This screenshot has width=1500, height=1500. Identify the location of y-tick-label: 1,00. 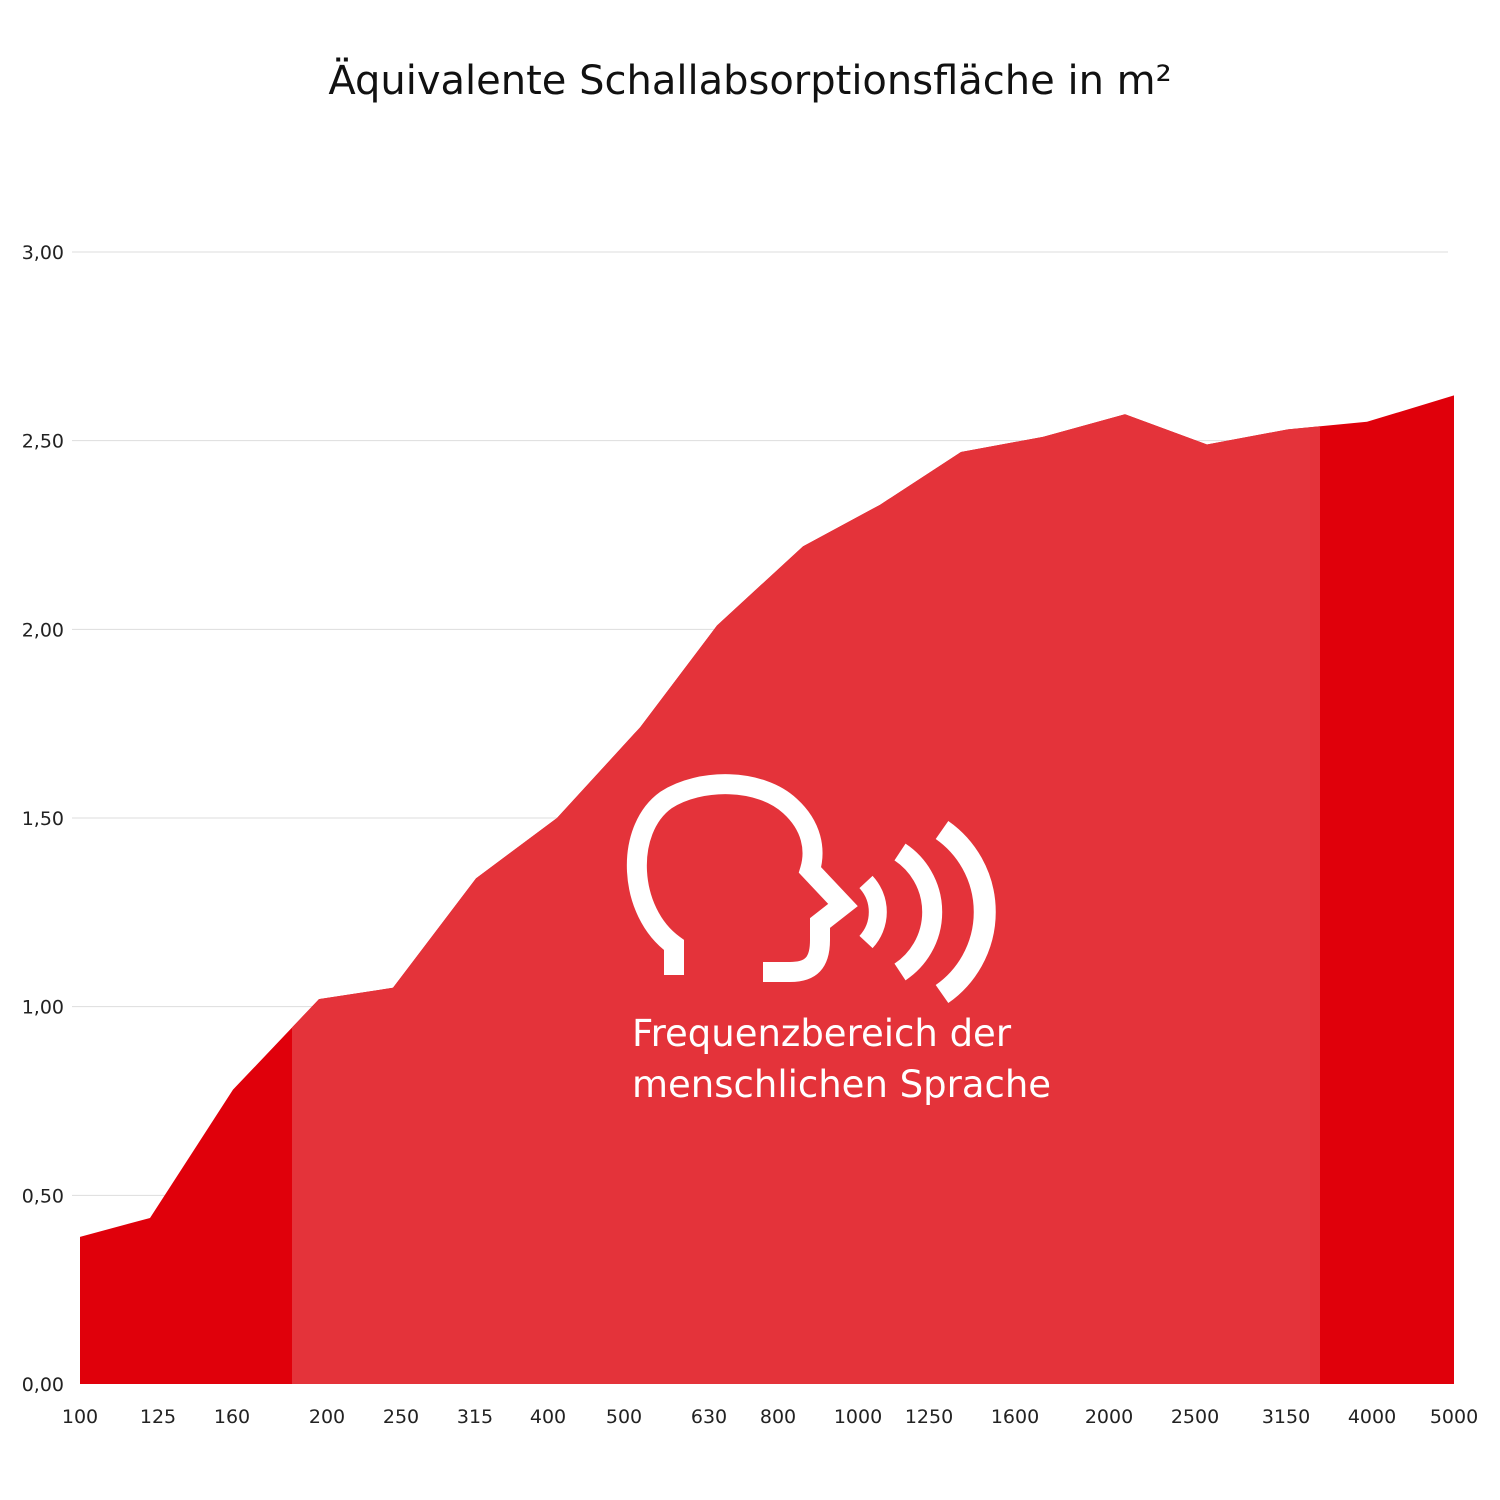
(43, 1008).